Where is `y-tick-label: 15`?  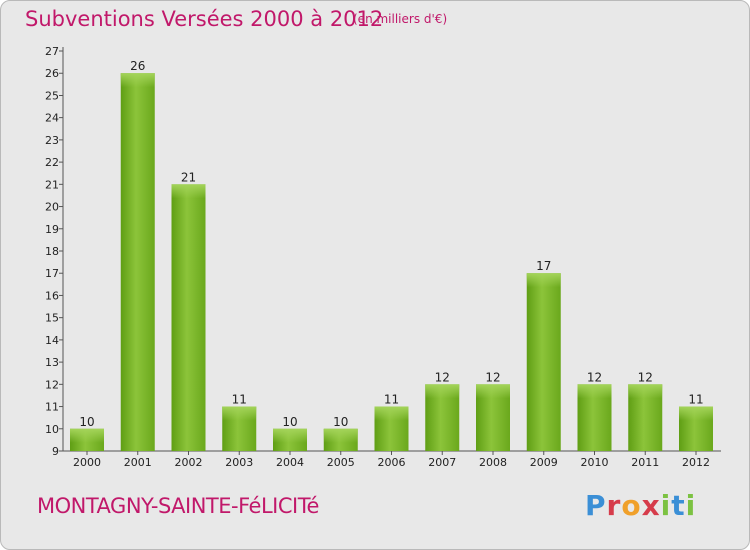
y-tick-label: 15 is located at coordinates (52, 318).